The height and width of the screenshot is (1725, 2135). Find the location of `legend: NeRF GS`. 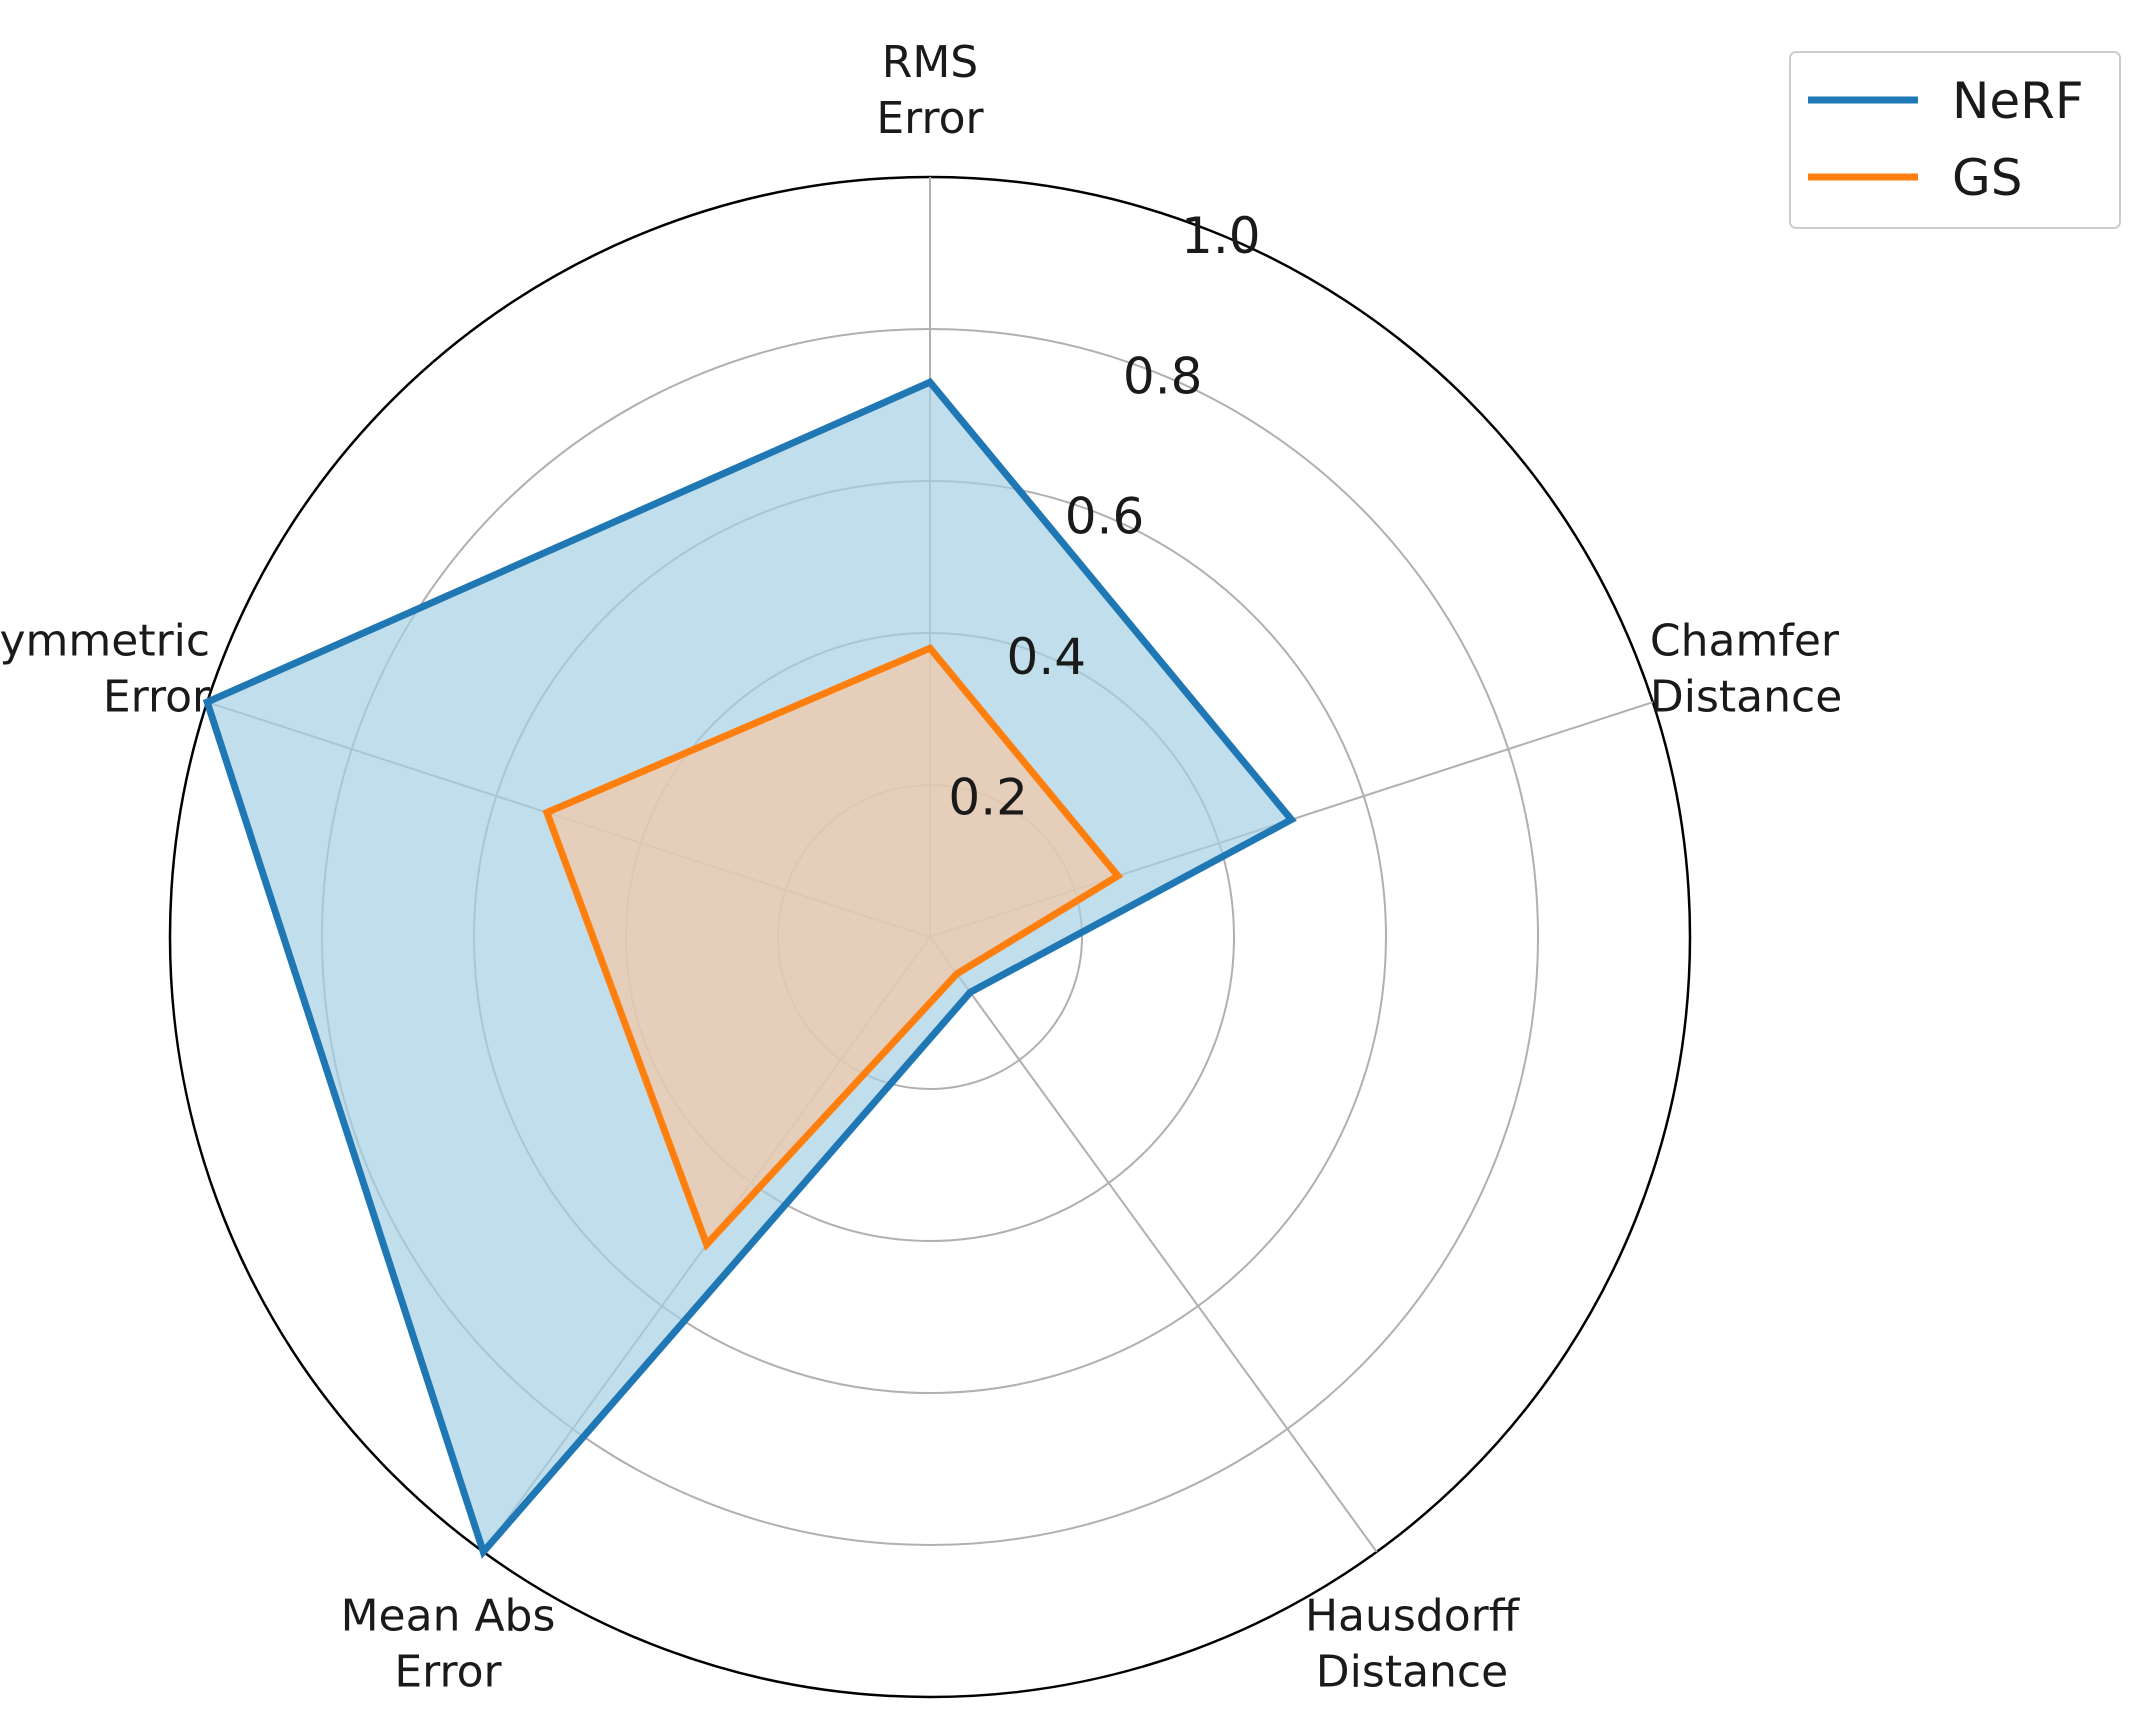

legend: NeRF GS is located at coordinates (1955, 140).